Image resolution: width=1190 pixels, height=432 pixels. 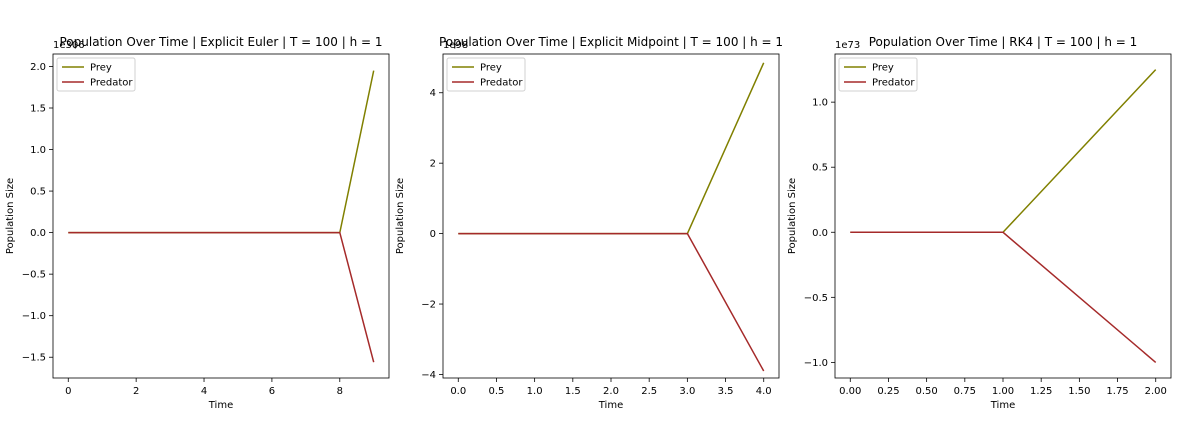 I want to click on x-tick-label: 0.5, so click(x=497, y=391).